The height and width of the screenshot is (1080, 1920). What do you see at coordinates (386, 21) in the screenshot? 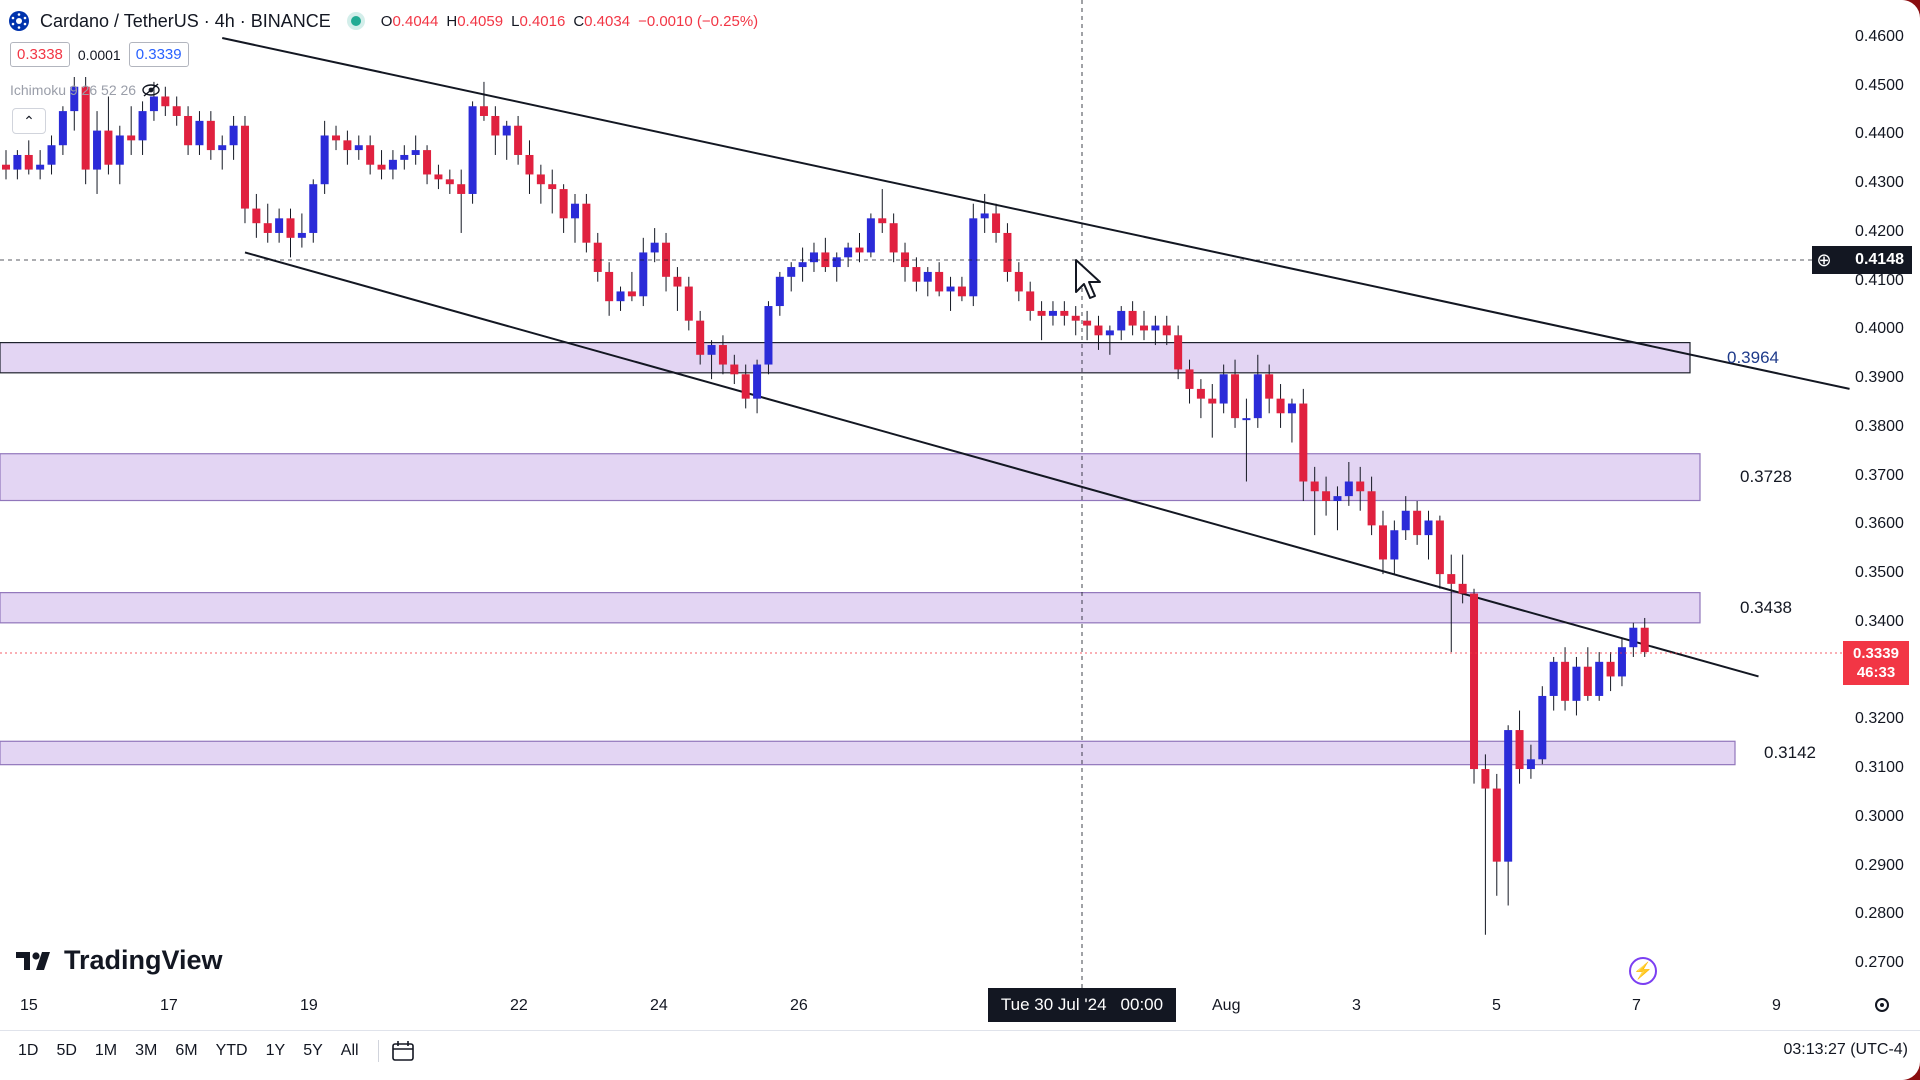
I see `open-label: O` at bounding box center [386, 21].